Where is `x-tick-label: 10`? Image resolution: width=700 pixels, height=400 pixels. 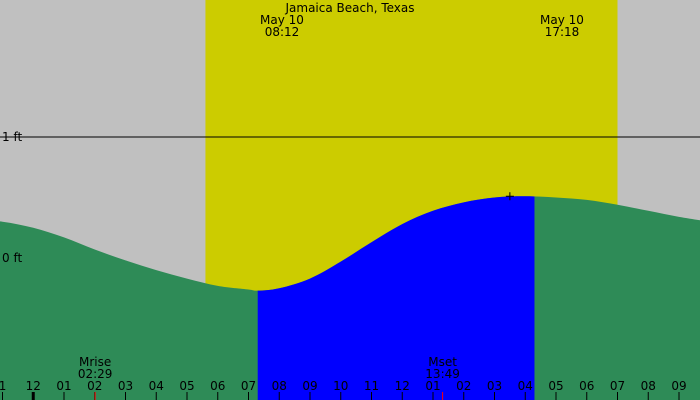
x-tick-label: 10 is located at coordinates (340, 386).